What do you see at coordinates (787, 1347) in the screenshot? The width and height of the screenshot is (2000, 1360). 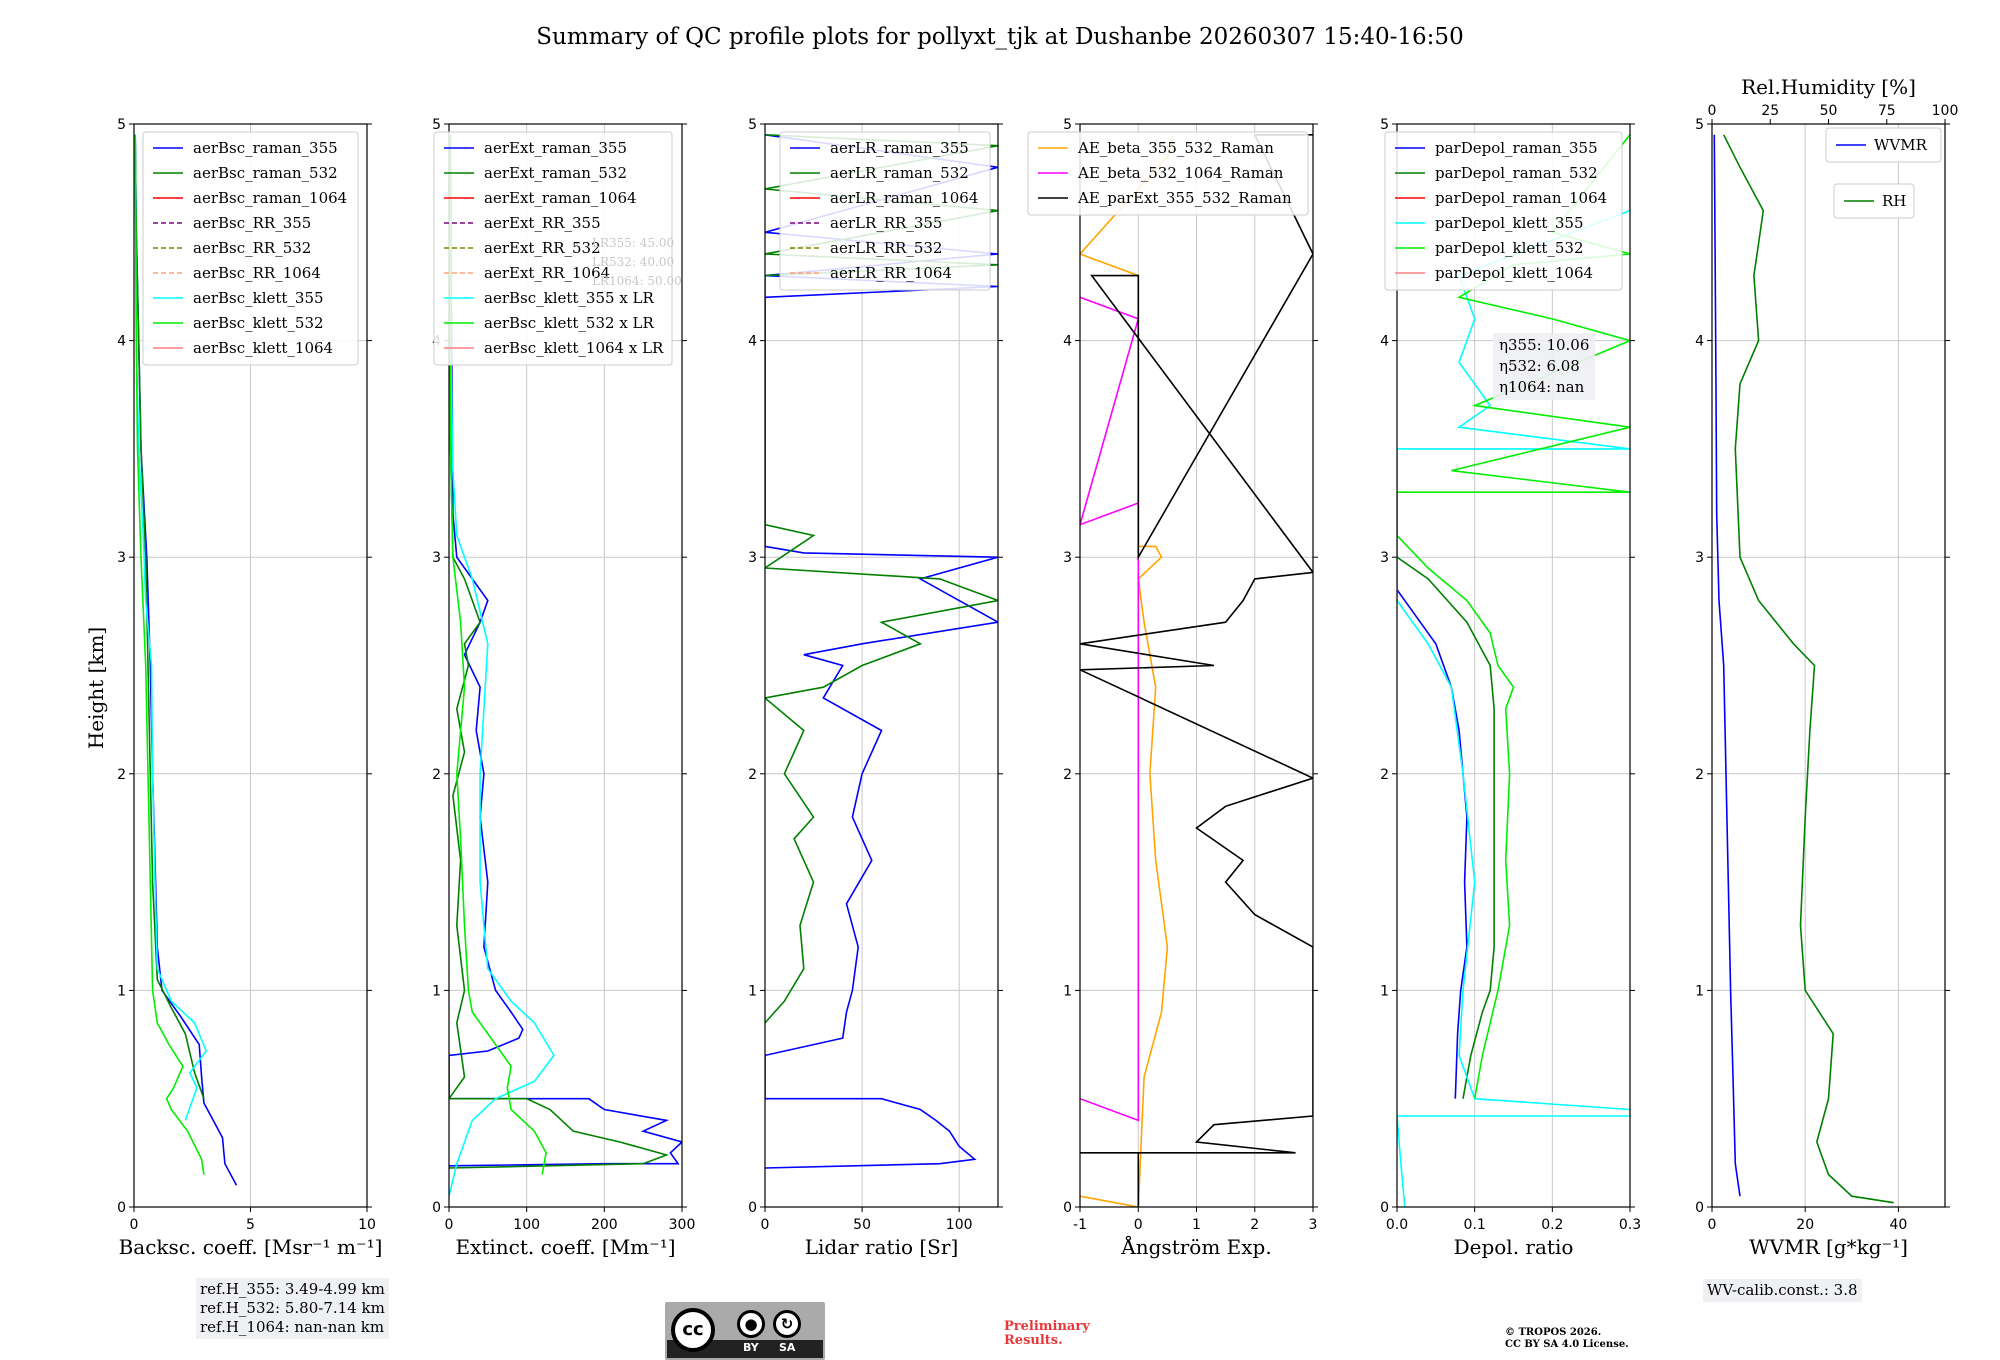 I see `sa-label: SA` at bounding box center [787, 1347].